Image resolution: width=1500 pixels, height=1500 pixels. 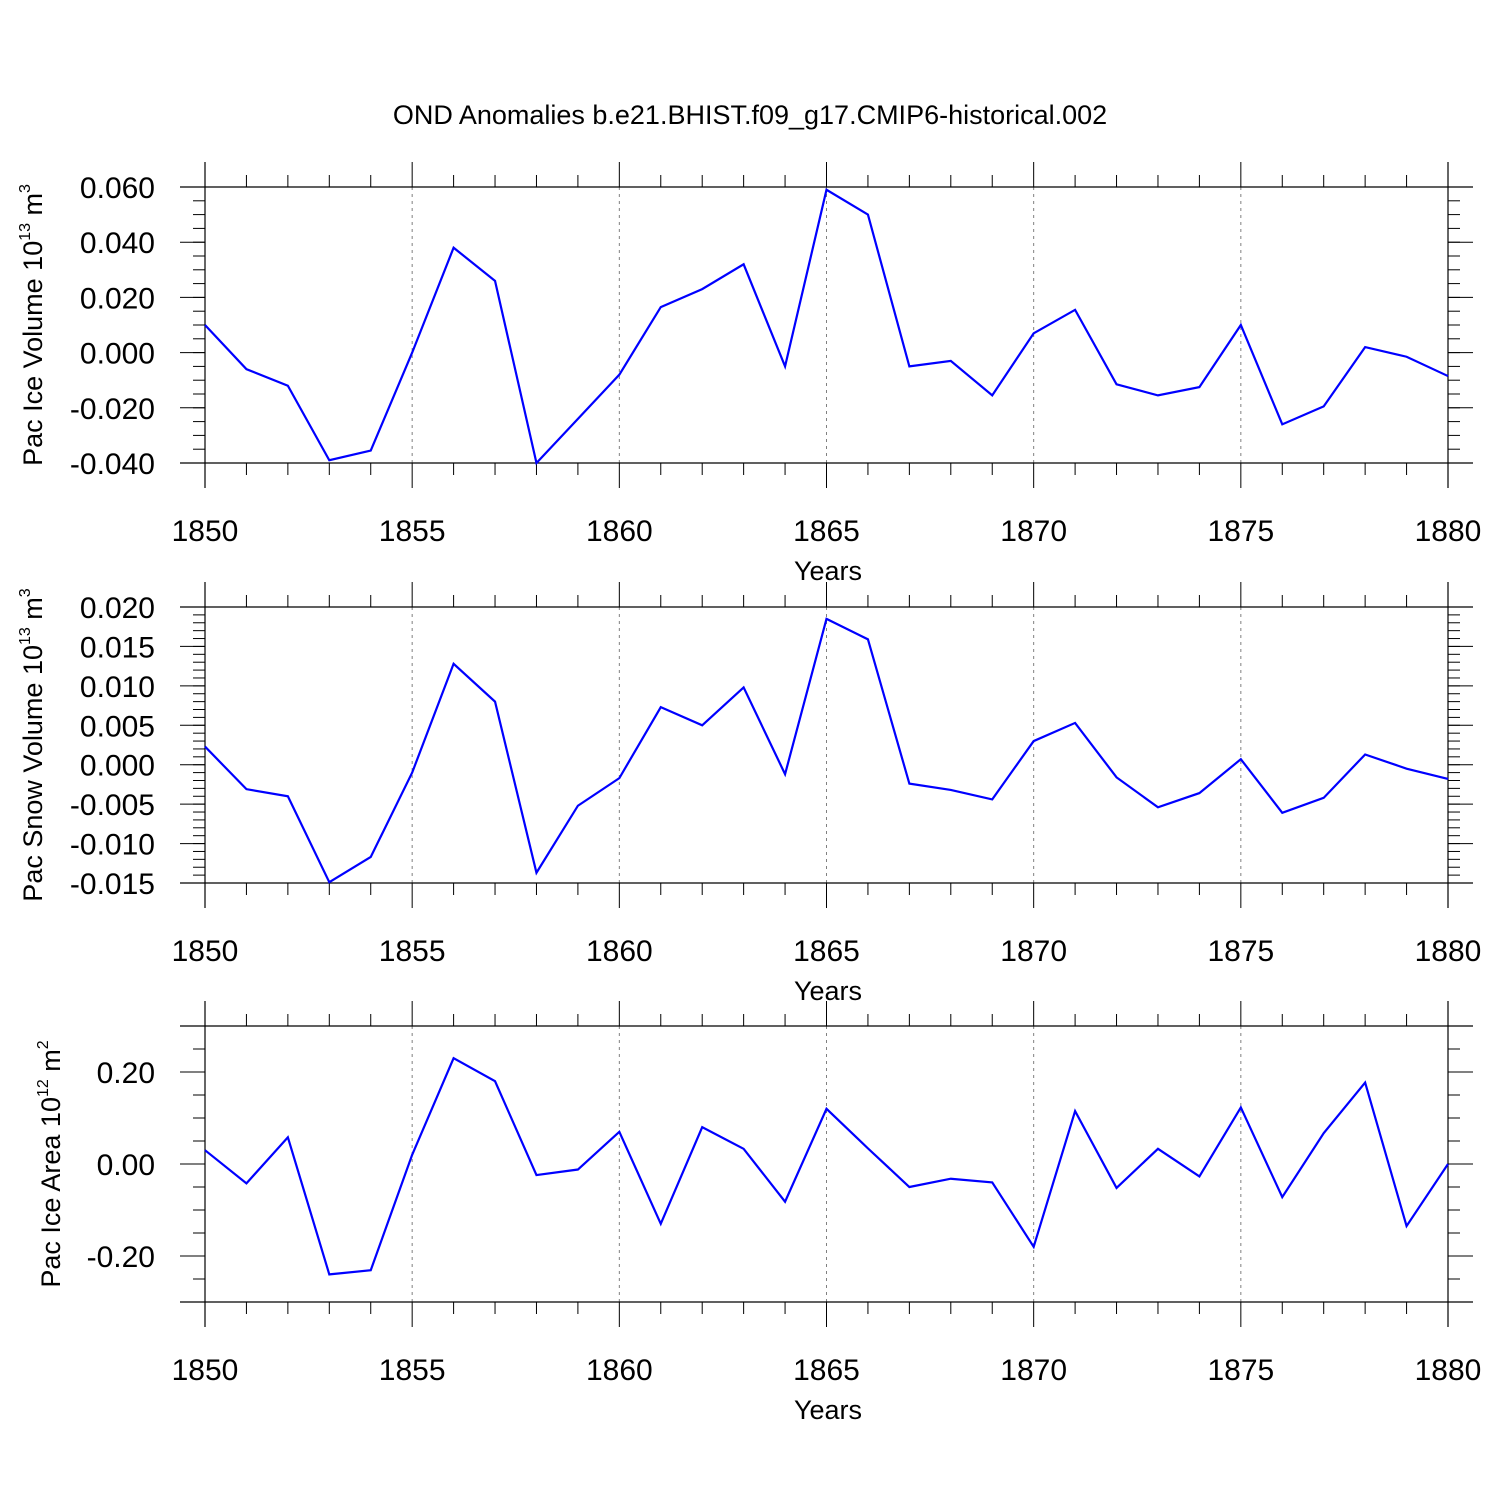 I want to click on y-axis-label: Pac Snow Volume 1013 m3, so click(x=32, y=744).